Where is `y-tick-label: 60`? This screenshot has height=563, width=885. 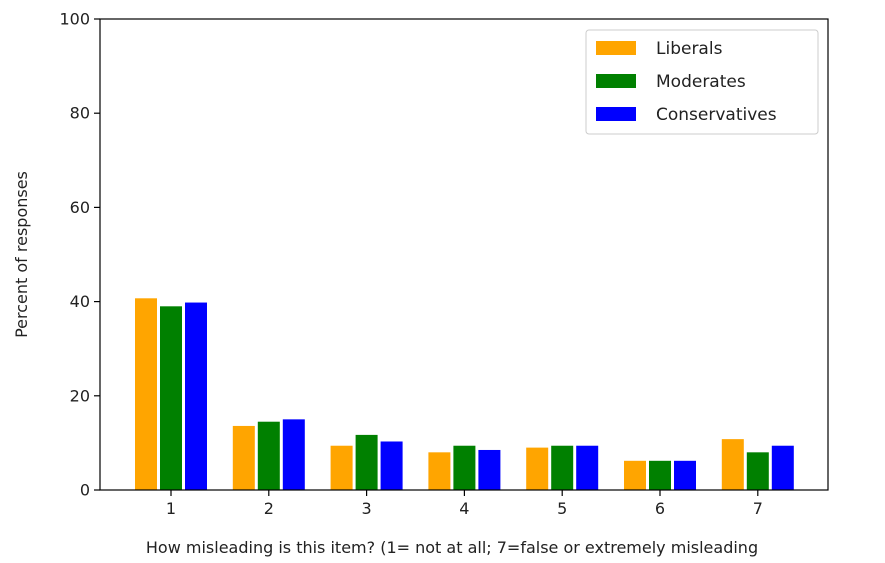
y-tick-label: 60 is located at coordinates (80, 207).